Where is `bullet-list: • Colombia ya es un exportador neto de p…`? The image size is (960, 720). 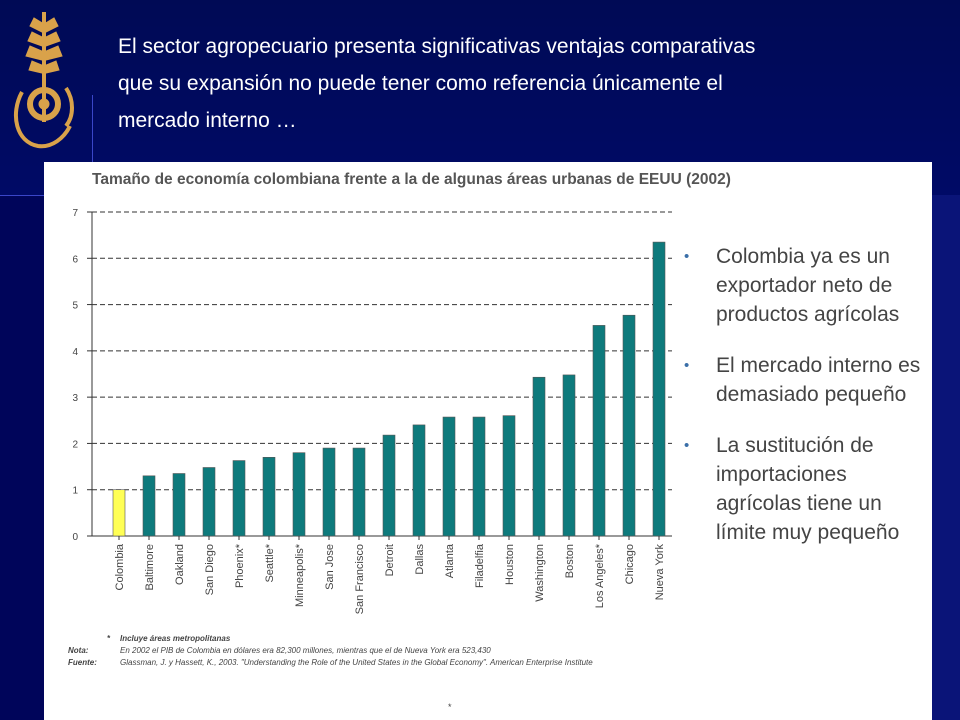
bullet-list: • Colombia ya es un exportador neto de p… is located at coordinates (806, 405).